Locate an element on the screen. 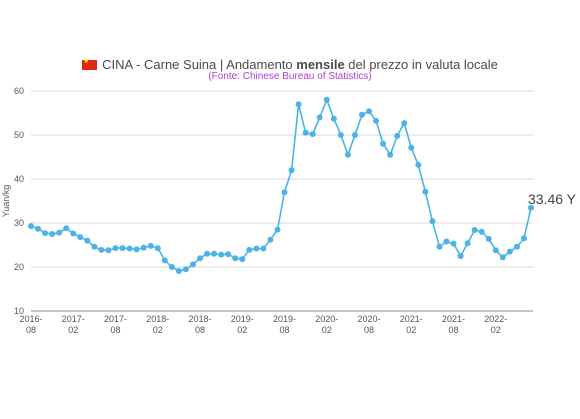 Image resolution: width=580 pixels, height=419 pixels. y-tick-label: 10 is located at coordinates (19, 311).